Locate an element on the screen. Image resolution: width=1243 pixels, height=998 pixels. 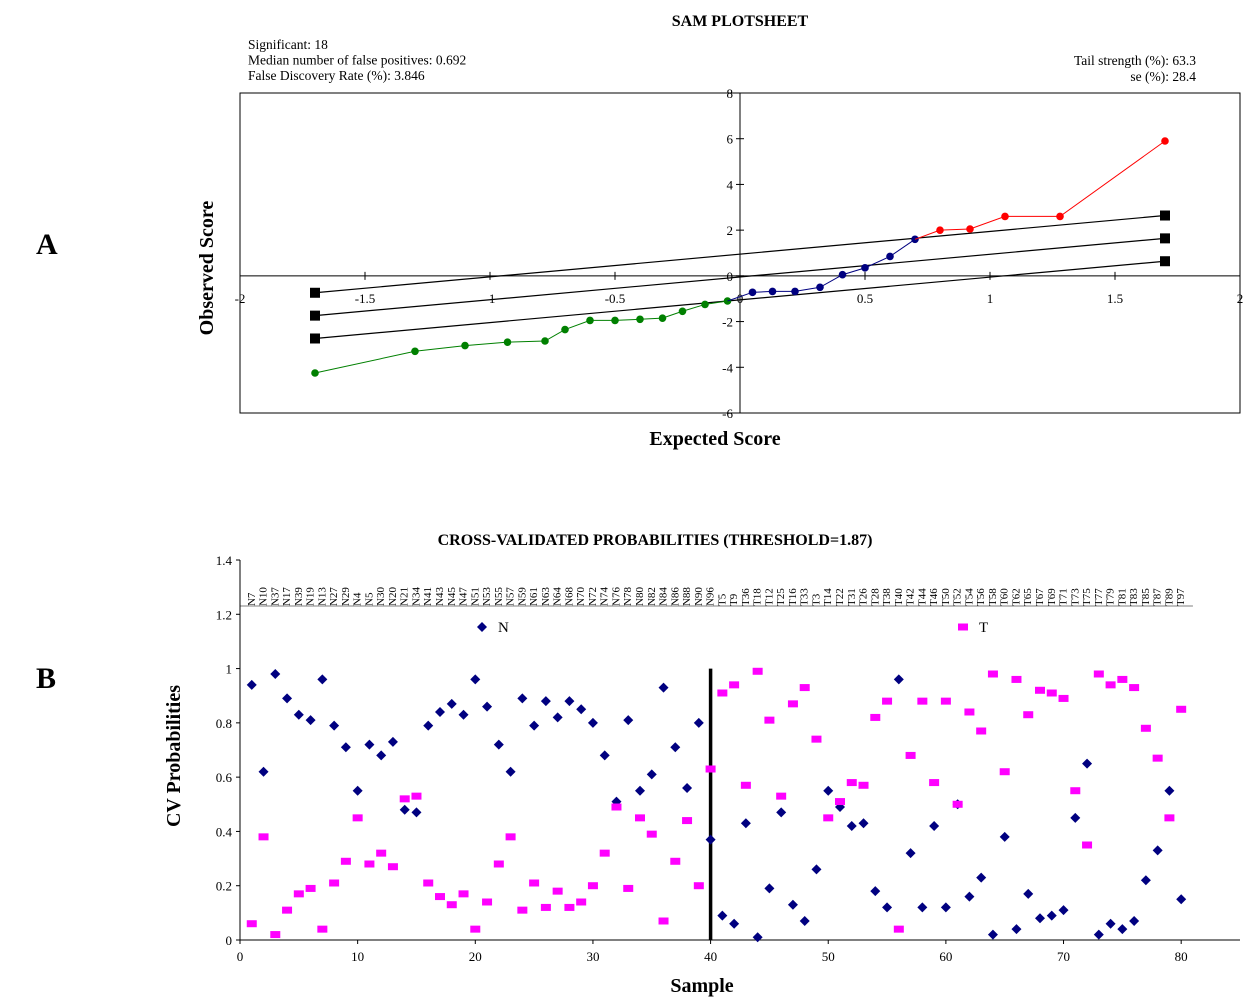
sample-label: N53 is located at coordinates (487, 596).